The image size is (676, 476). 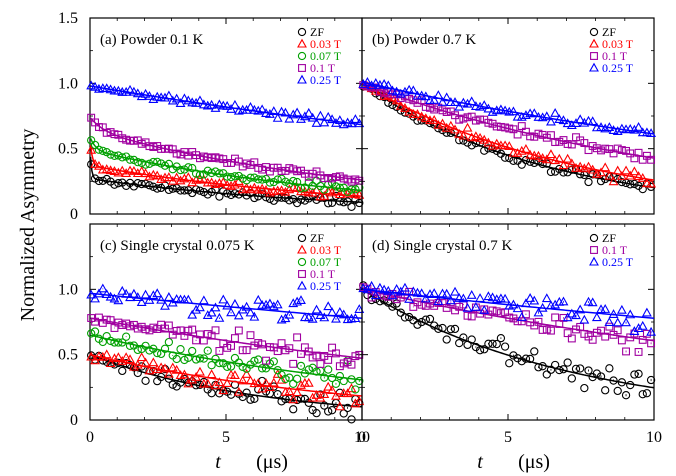 I want to click on panel-title: (b) Powder 0.7 K, so click(x=424, y=40).